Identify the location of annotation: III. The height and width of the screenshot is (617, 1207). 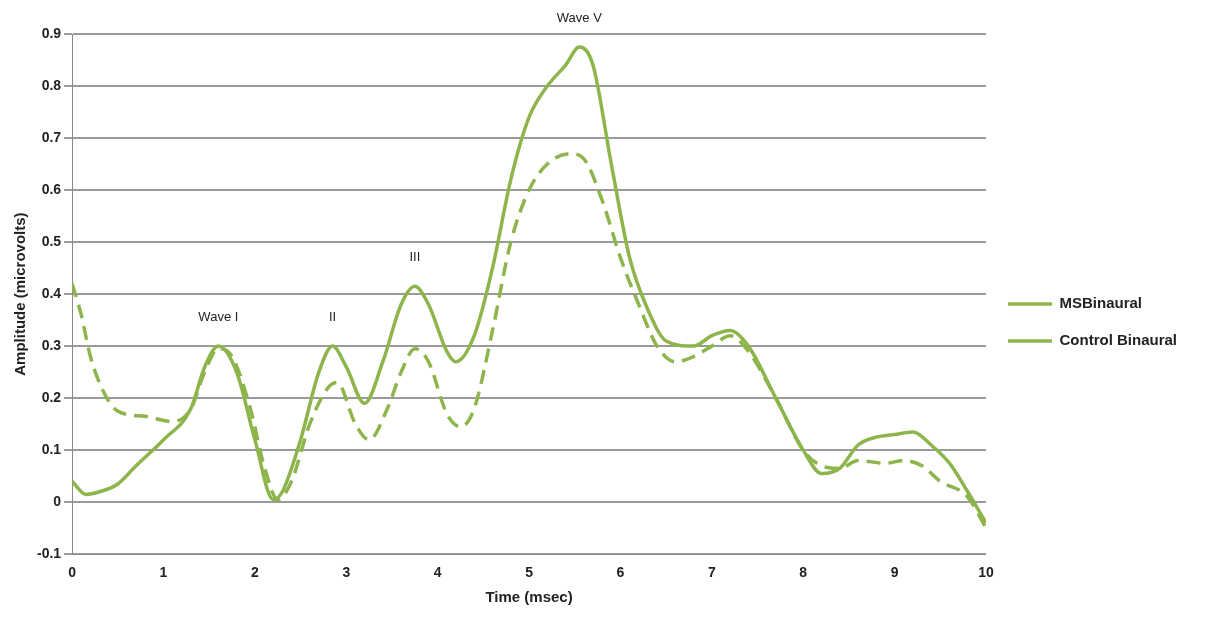
(415, 257).